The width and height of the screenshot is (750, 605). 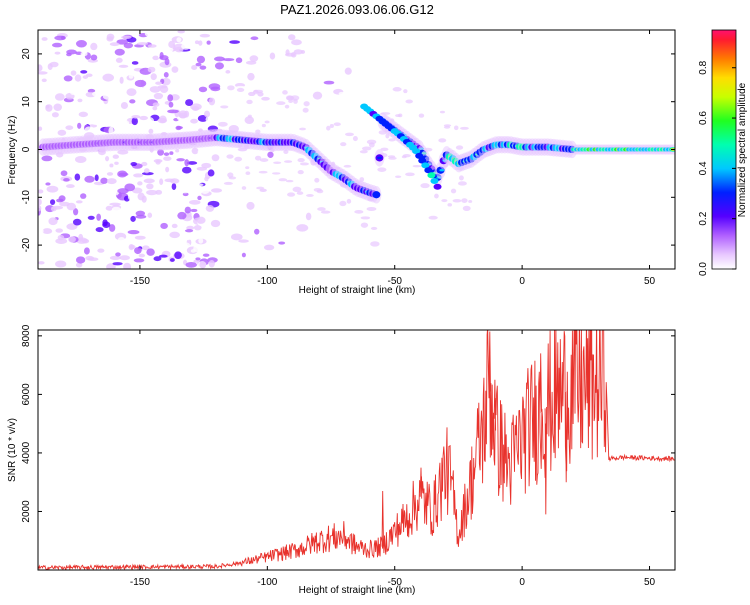 I want to click on spectrogram-y-tick-label: -20, so click(x=26, y=244).